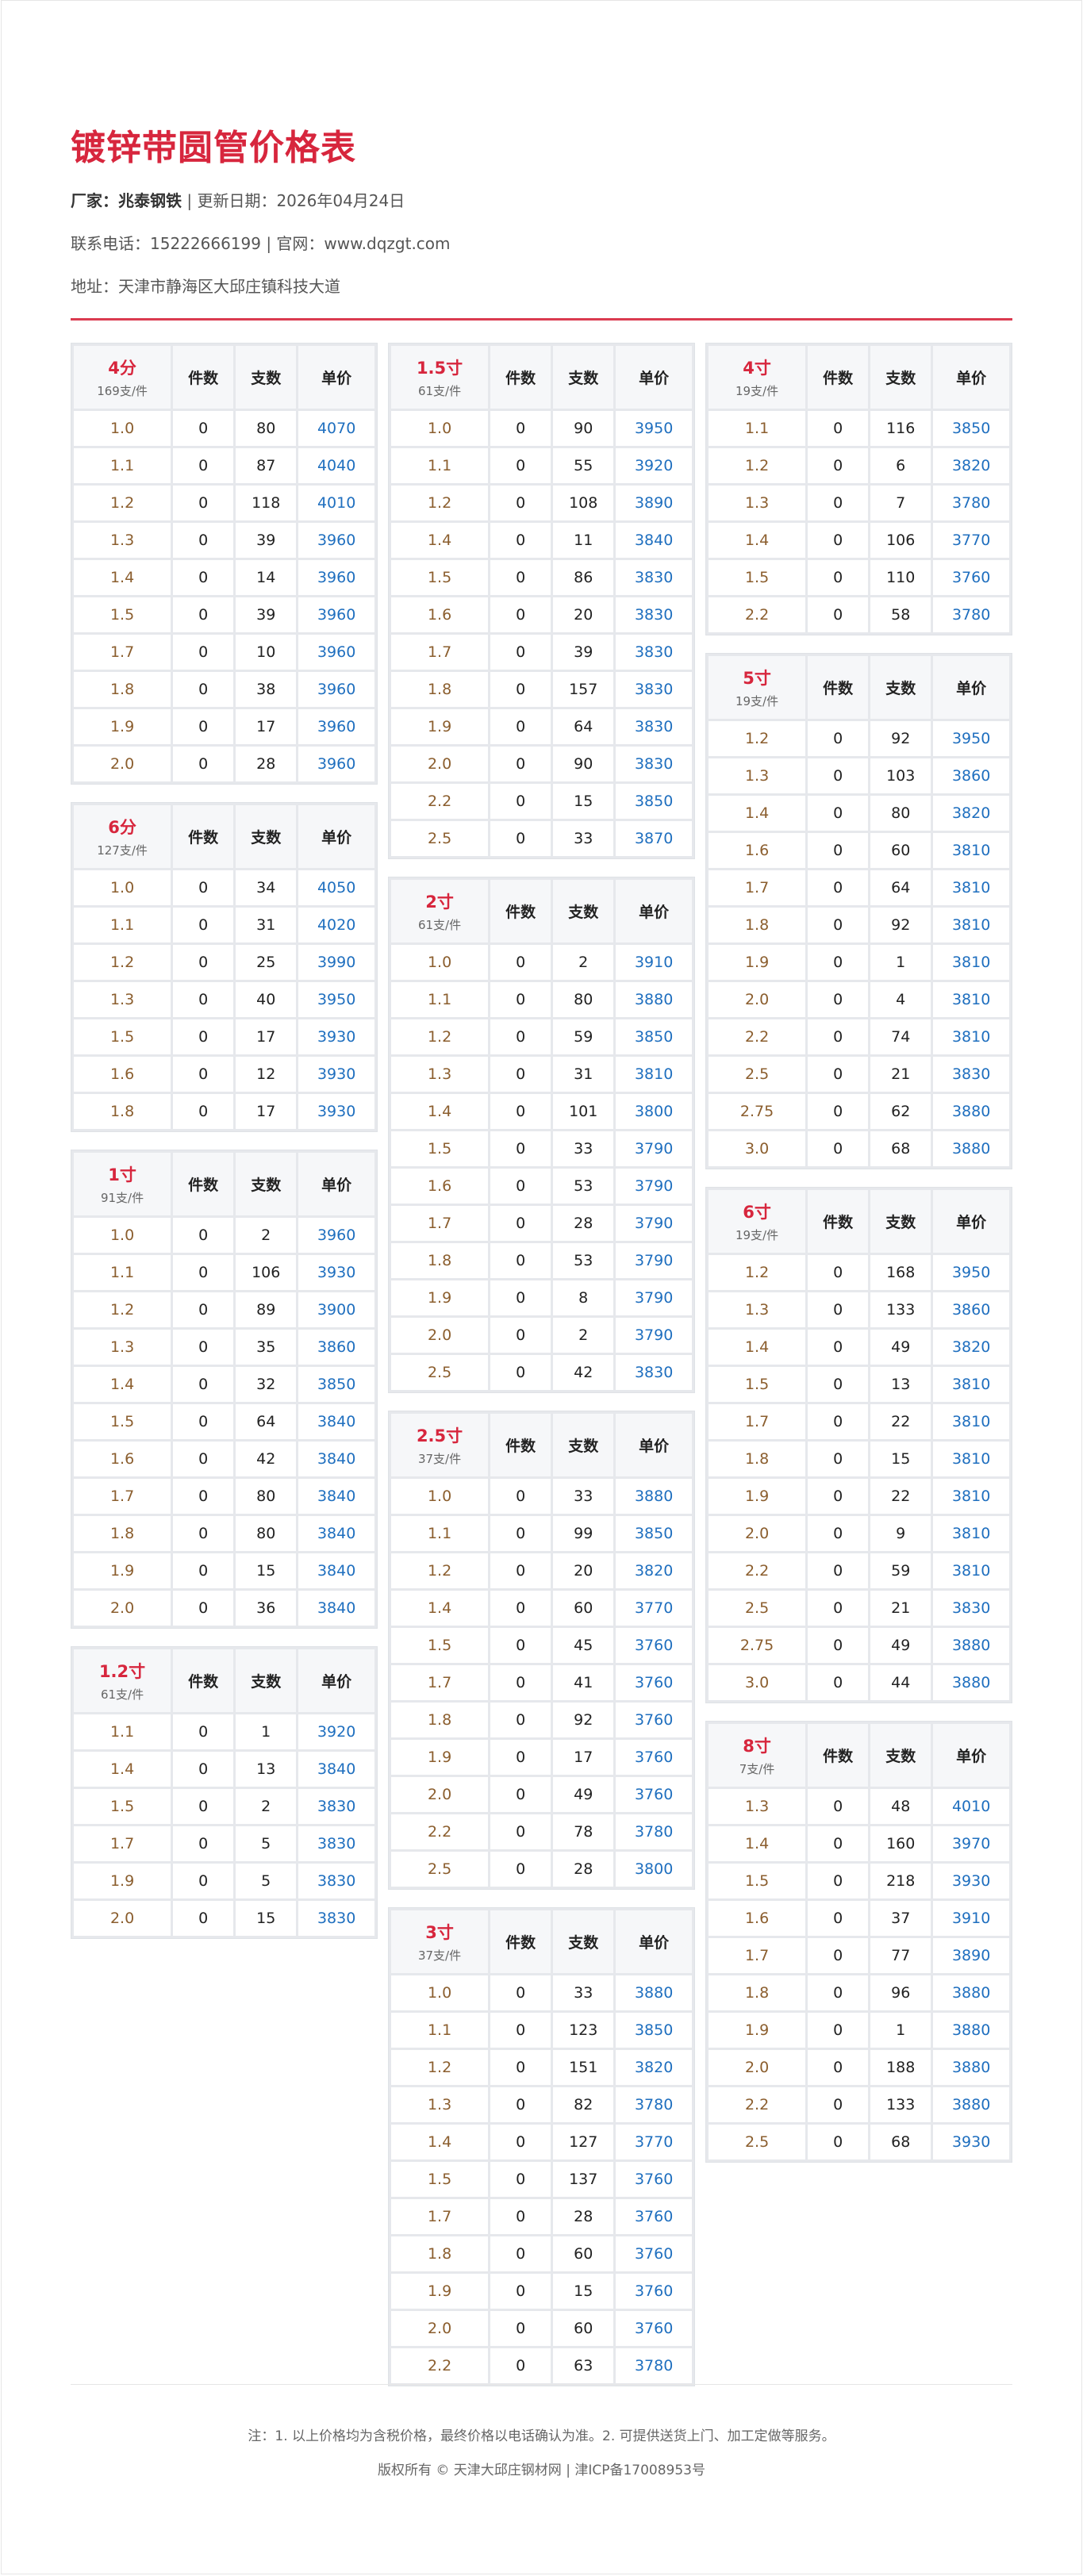  I want to click on unit-price-cell: 4020, so click(336, 925).